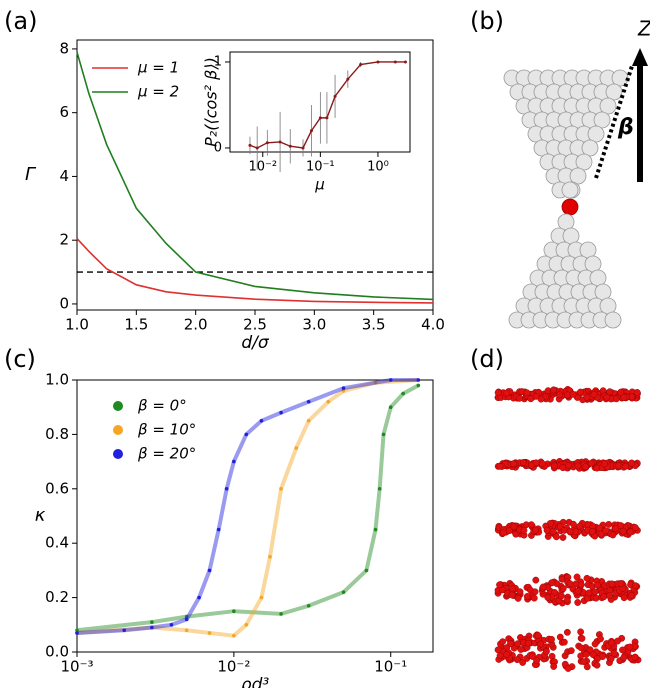  I want to click on y-axis-label: κ, so click(40, 515).